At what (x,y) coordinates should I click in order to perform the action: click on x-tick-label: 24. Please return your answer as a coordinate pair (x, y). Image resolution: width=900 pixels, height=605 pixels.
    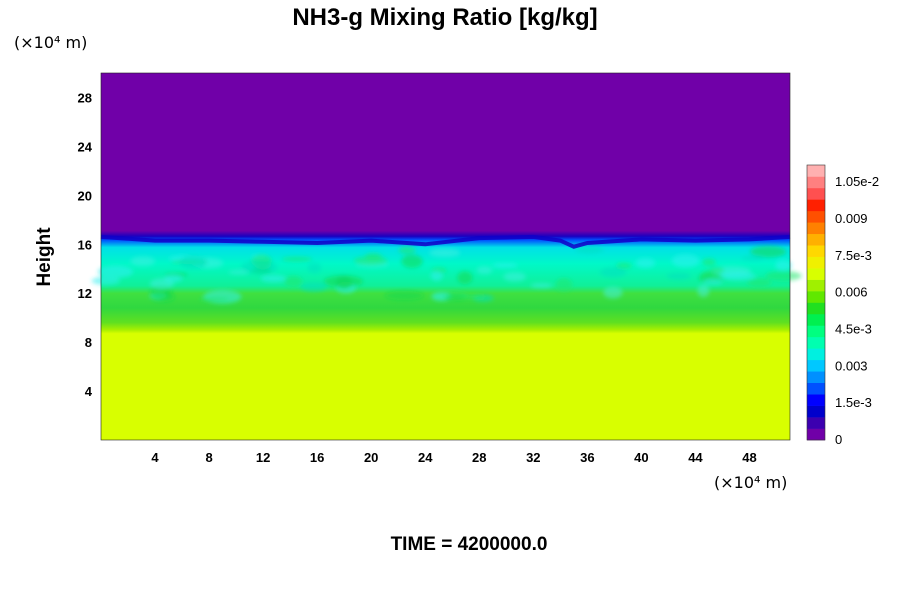
    Looking at the image, I should click on (425, 457).